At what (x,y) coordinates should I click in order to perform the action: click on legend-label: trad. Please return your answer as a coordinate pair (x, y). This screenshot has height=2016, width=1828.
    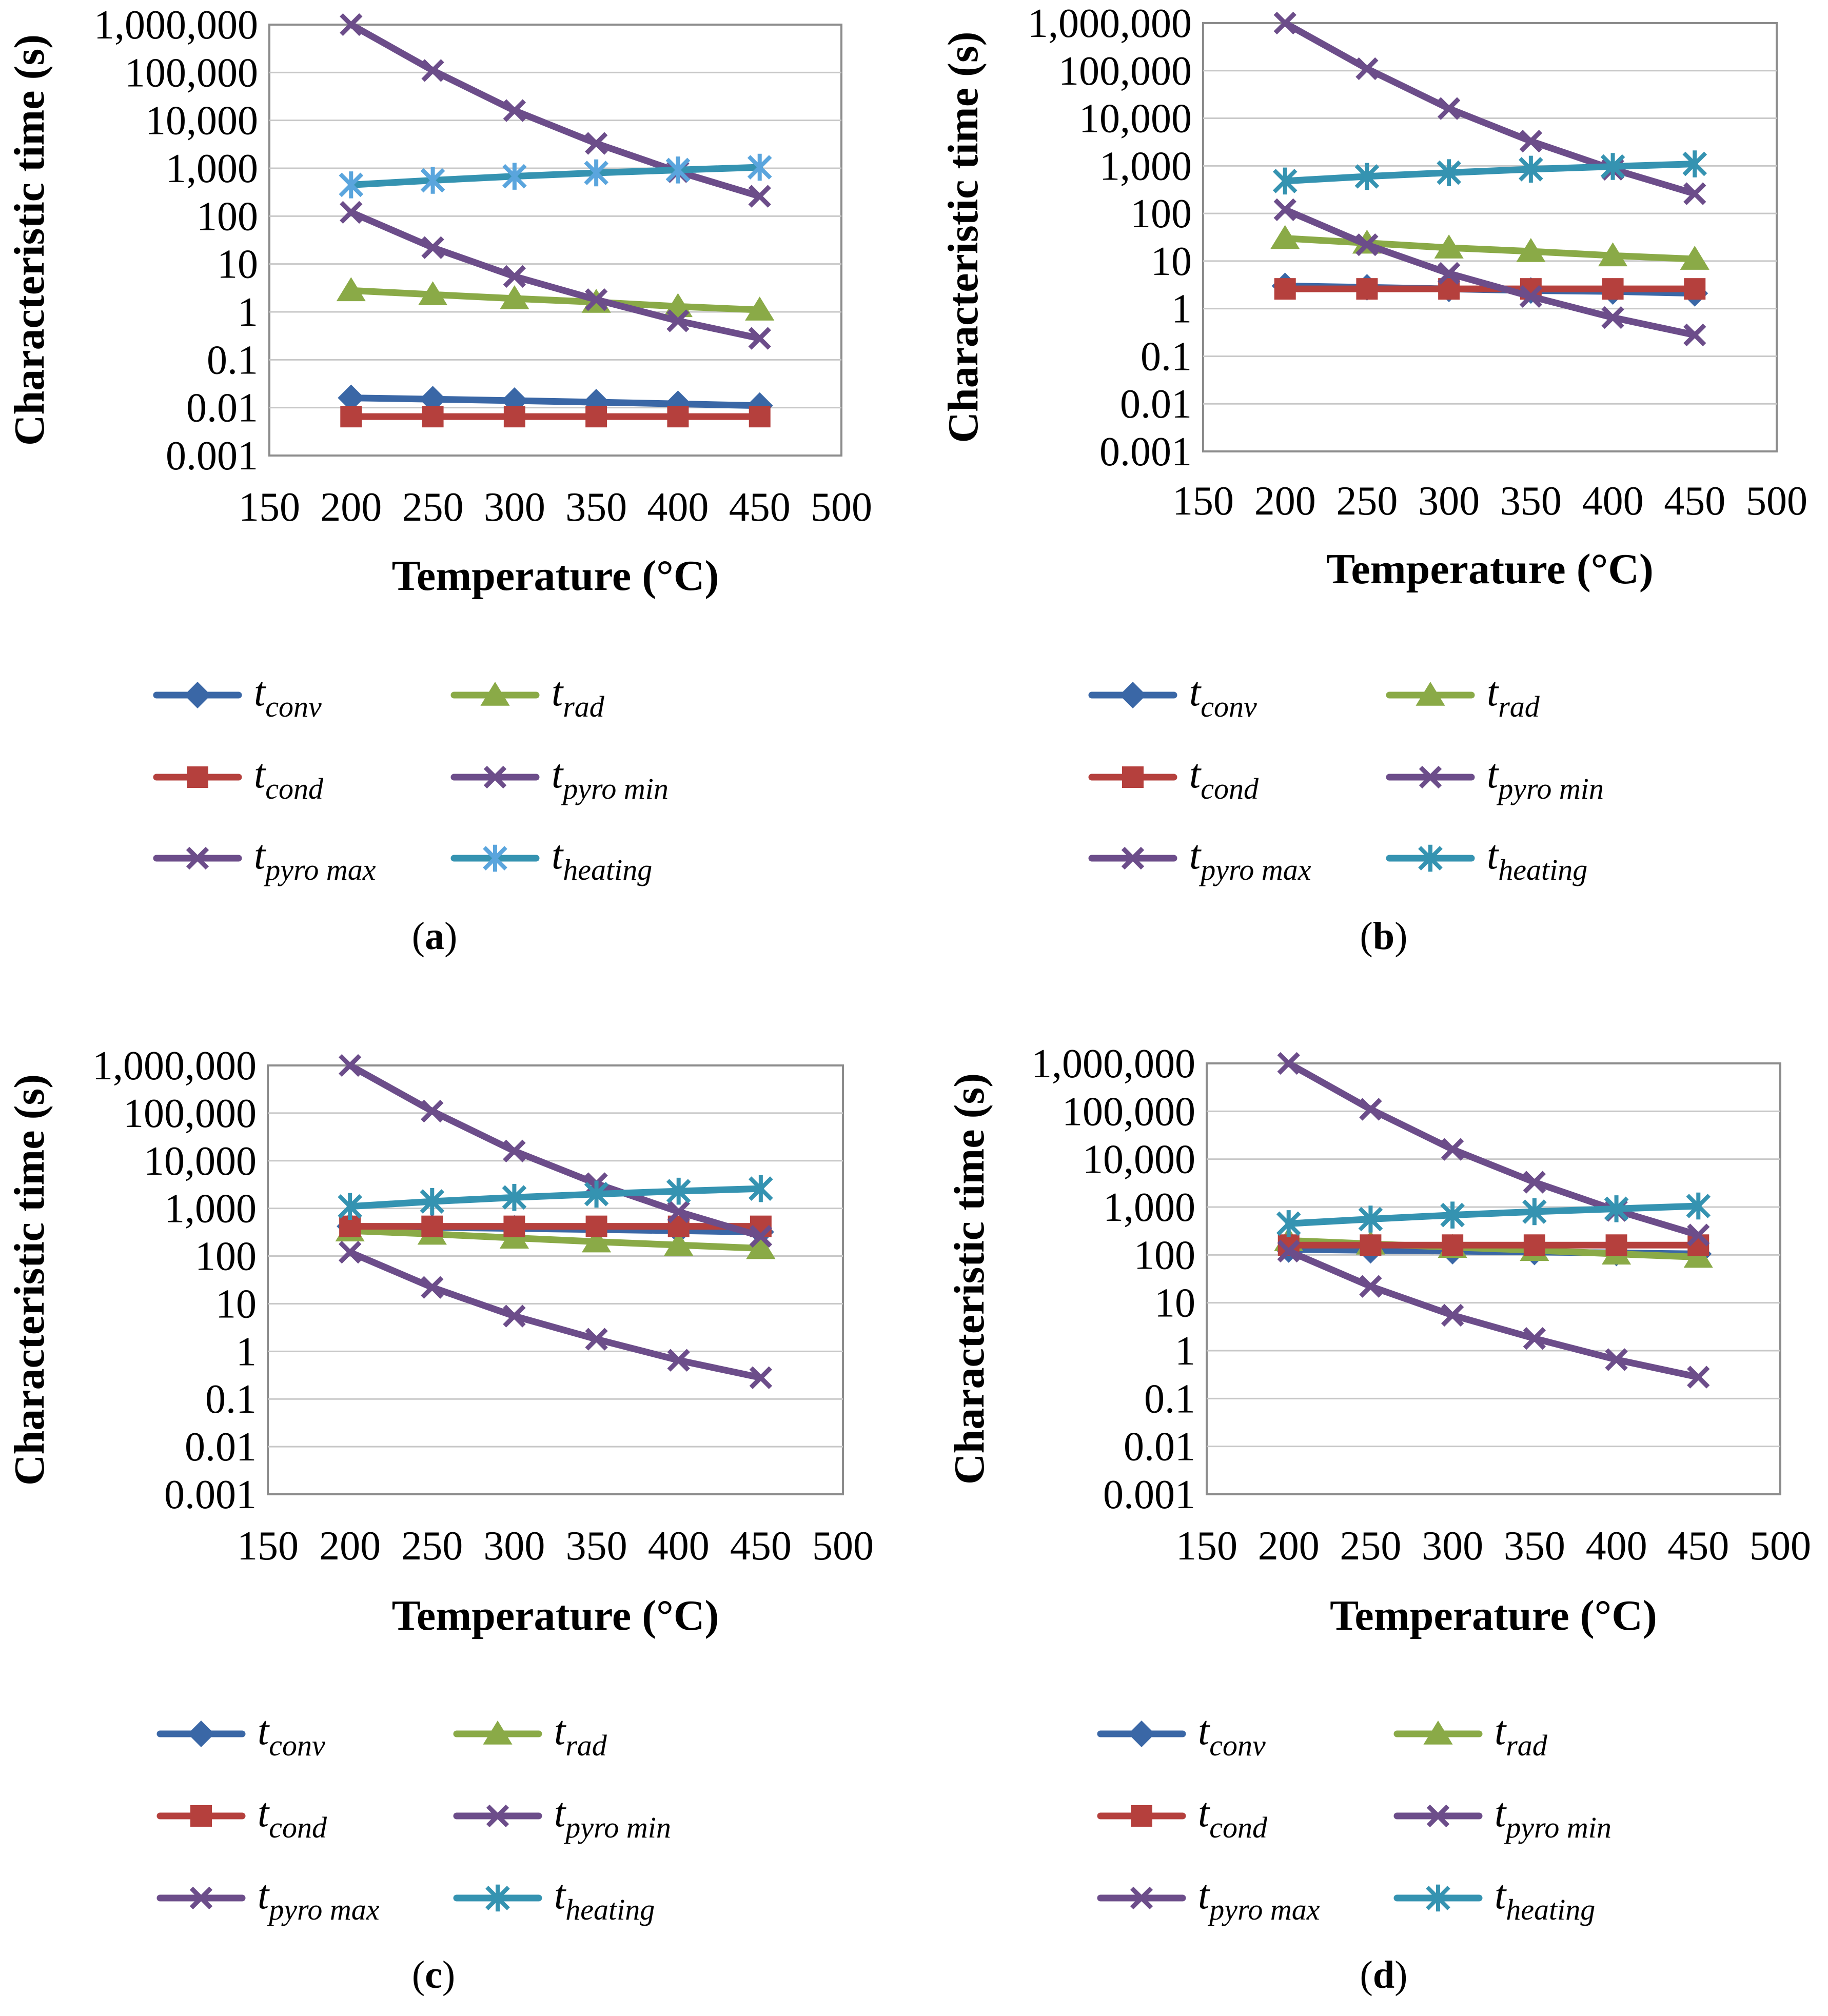
    Looking at the image, I should click on (1522, 1735).